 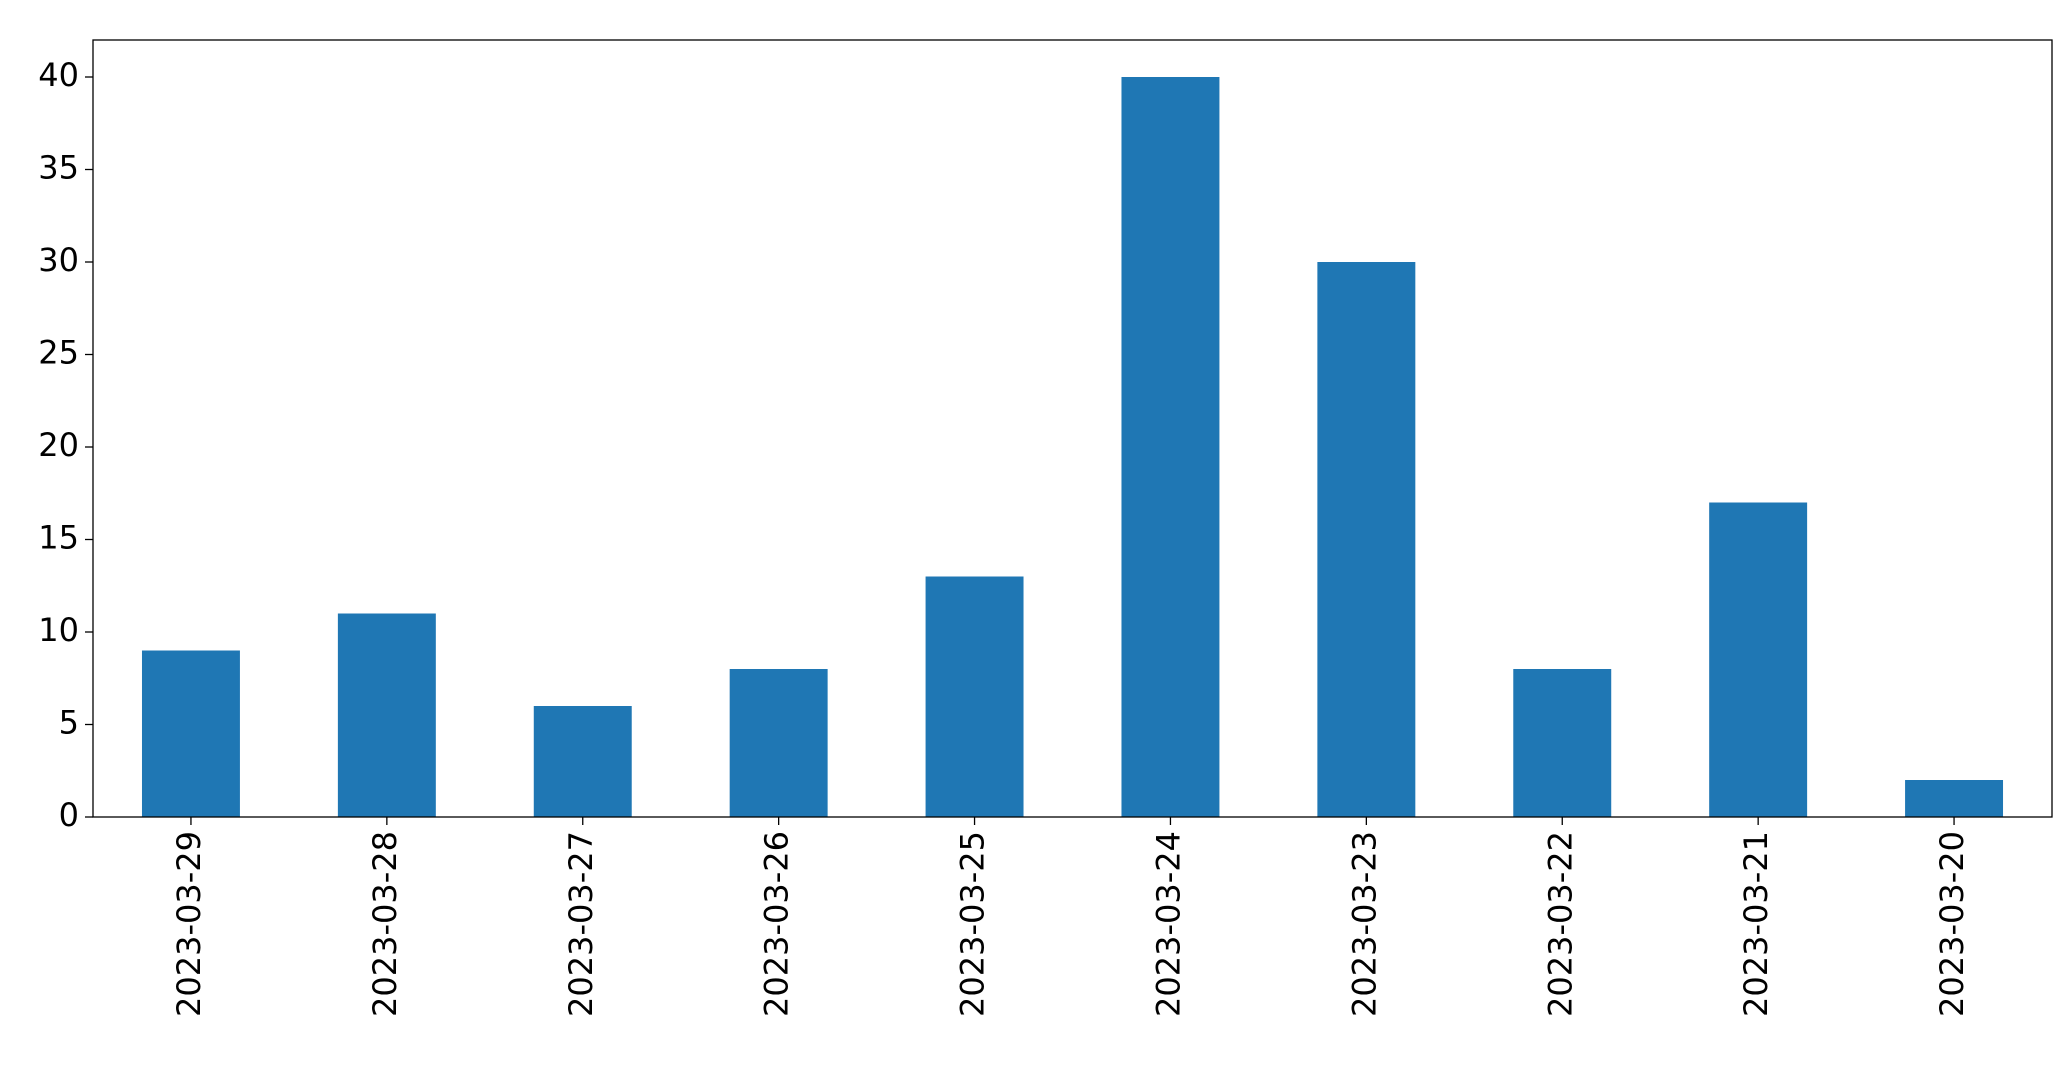 What do you see at coordinates (777, 924) in the screenshot?
I see `x-tick-label: 2023-03-26` at bounding box center [777, 924].